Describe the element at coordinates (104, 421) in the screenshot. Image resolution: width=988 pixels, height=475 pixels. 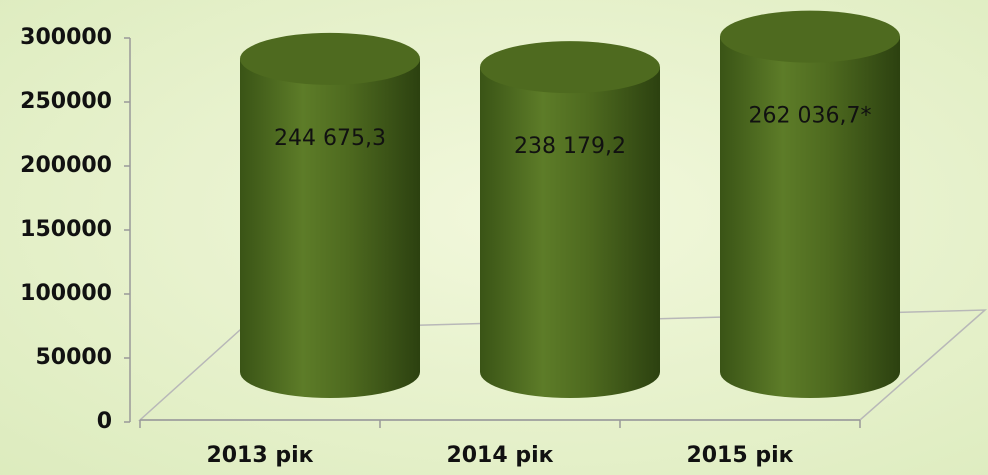
I see `y-tick-label: 0` at that location.